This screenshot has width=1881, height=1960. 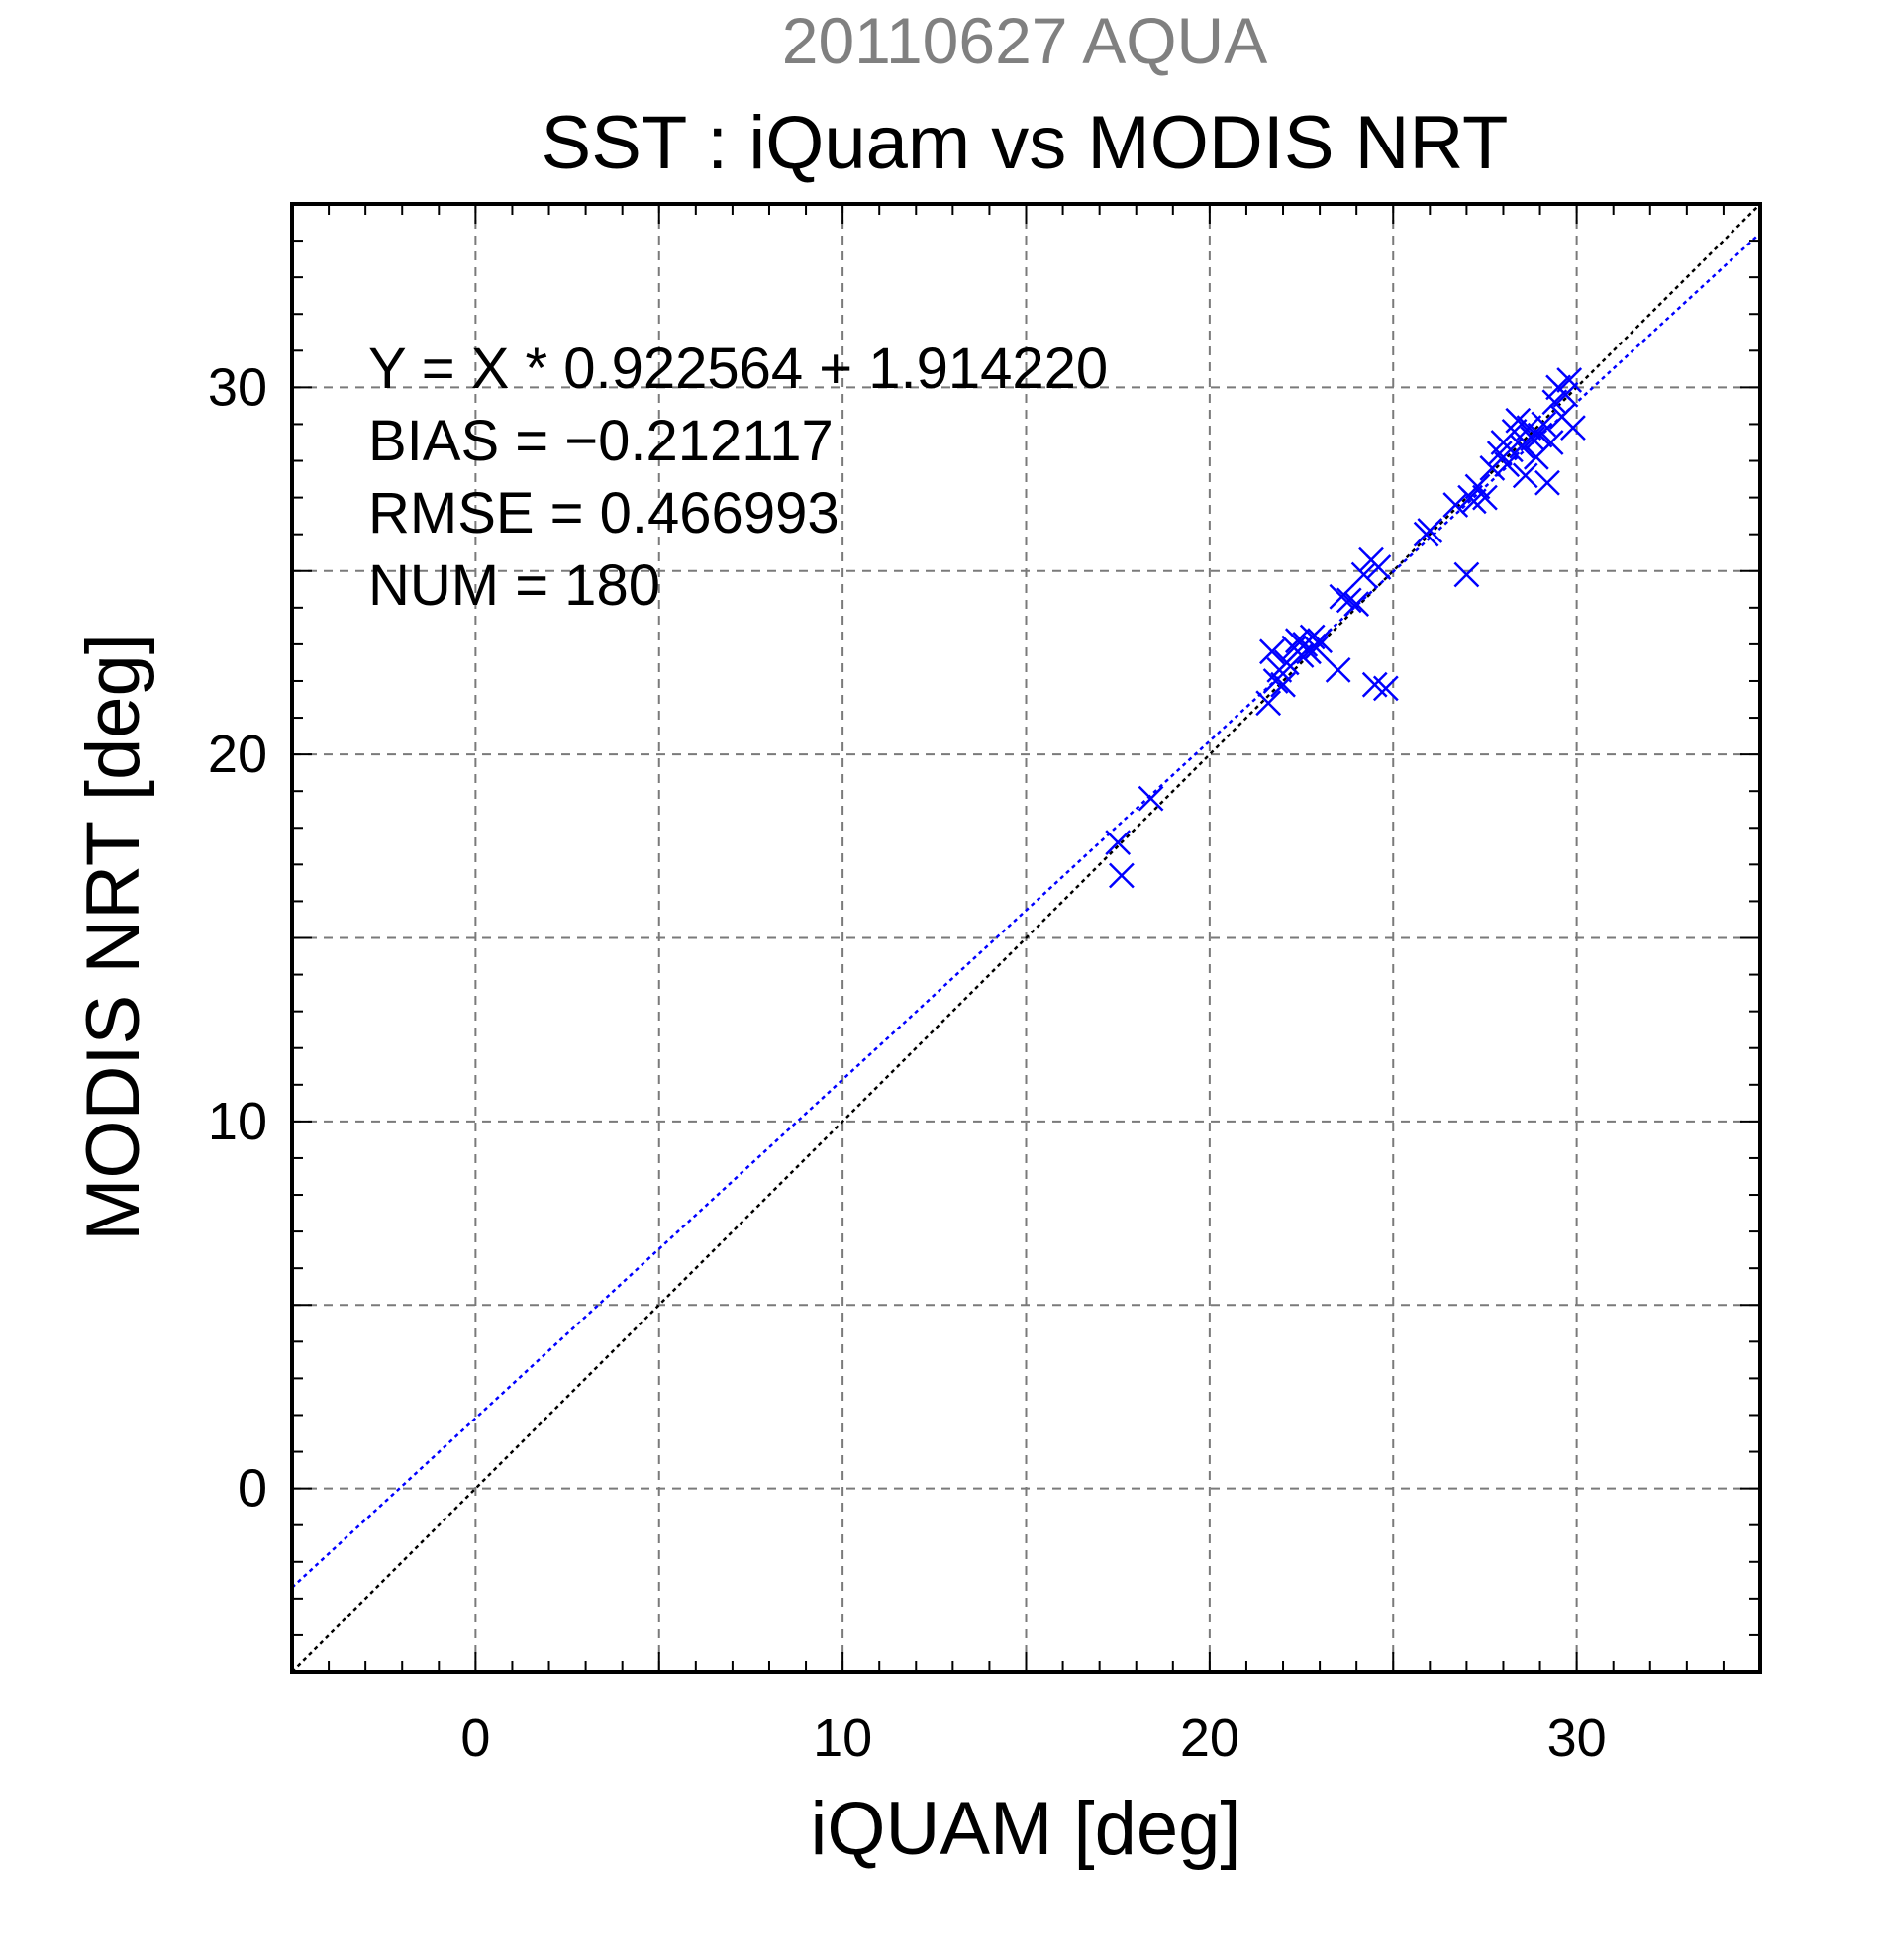 I want to click on y-tick-label: 0, so click(x=253, y=1489).